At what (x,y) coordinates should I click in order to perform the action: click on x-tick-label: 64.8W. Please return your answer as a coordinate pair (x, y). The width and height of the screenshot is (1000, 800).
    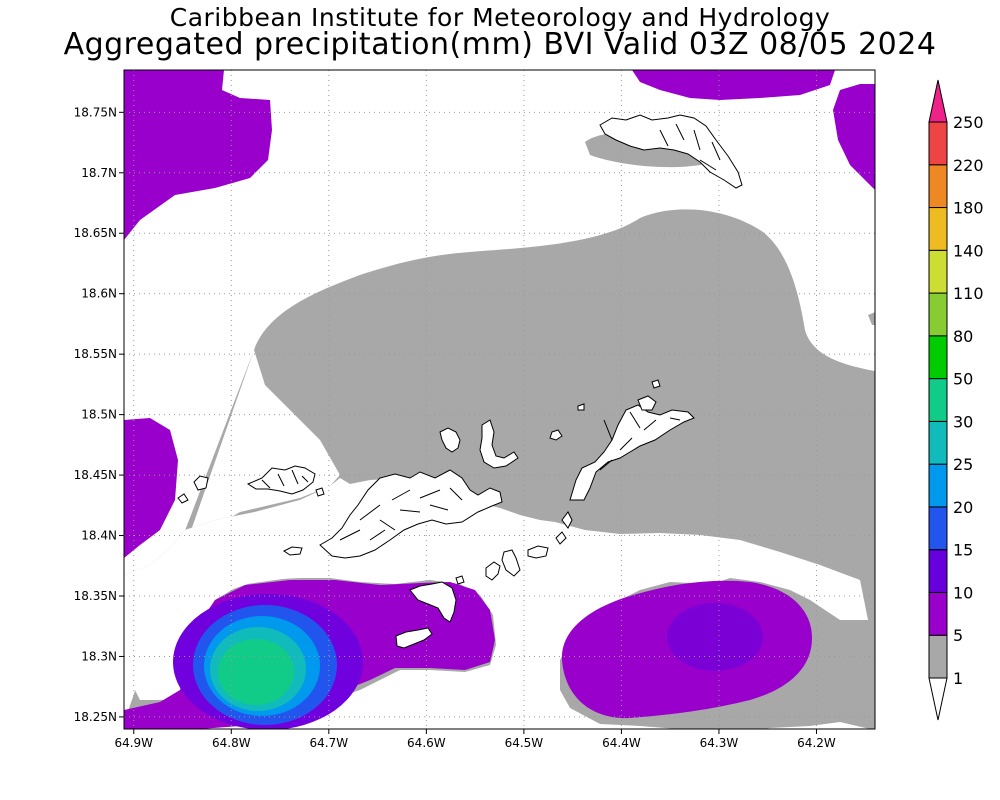
    Looking at the image, I should click on (231, 743).